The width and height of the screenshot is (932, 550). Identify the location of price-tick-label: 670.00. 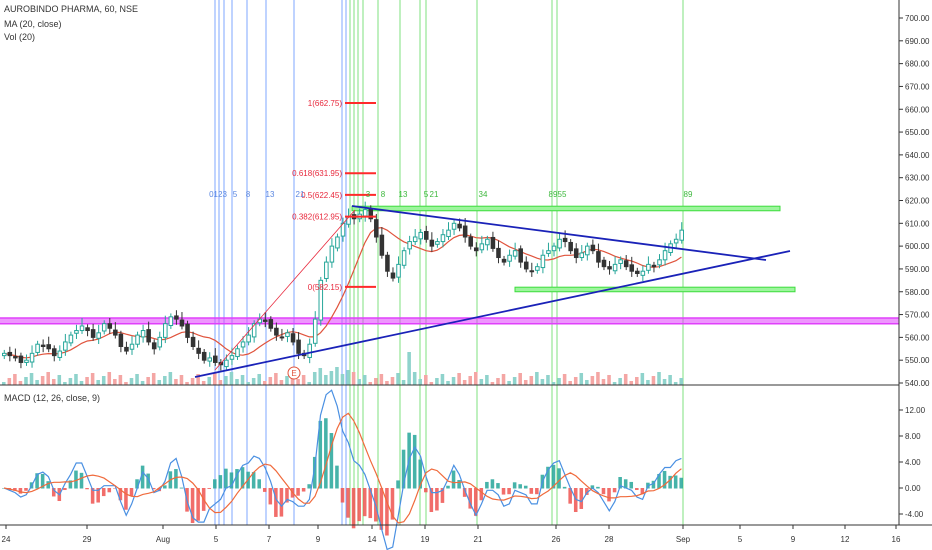
(917, 86).